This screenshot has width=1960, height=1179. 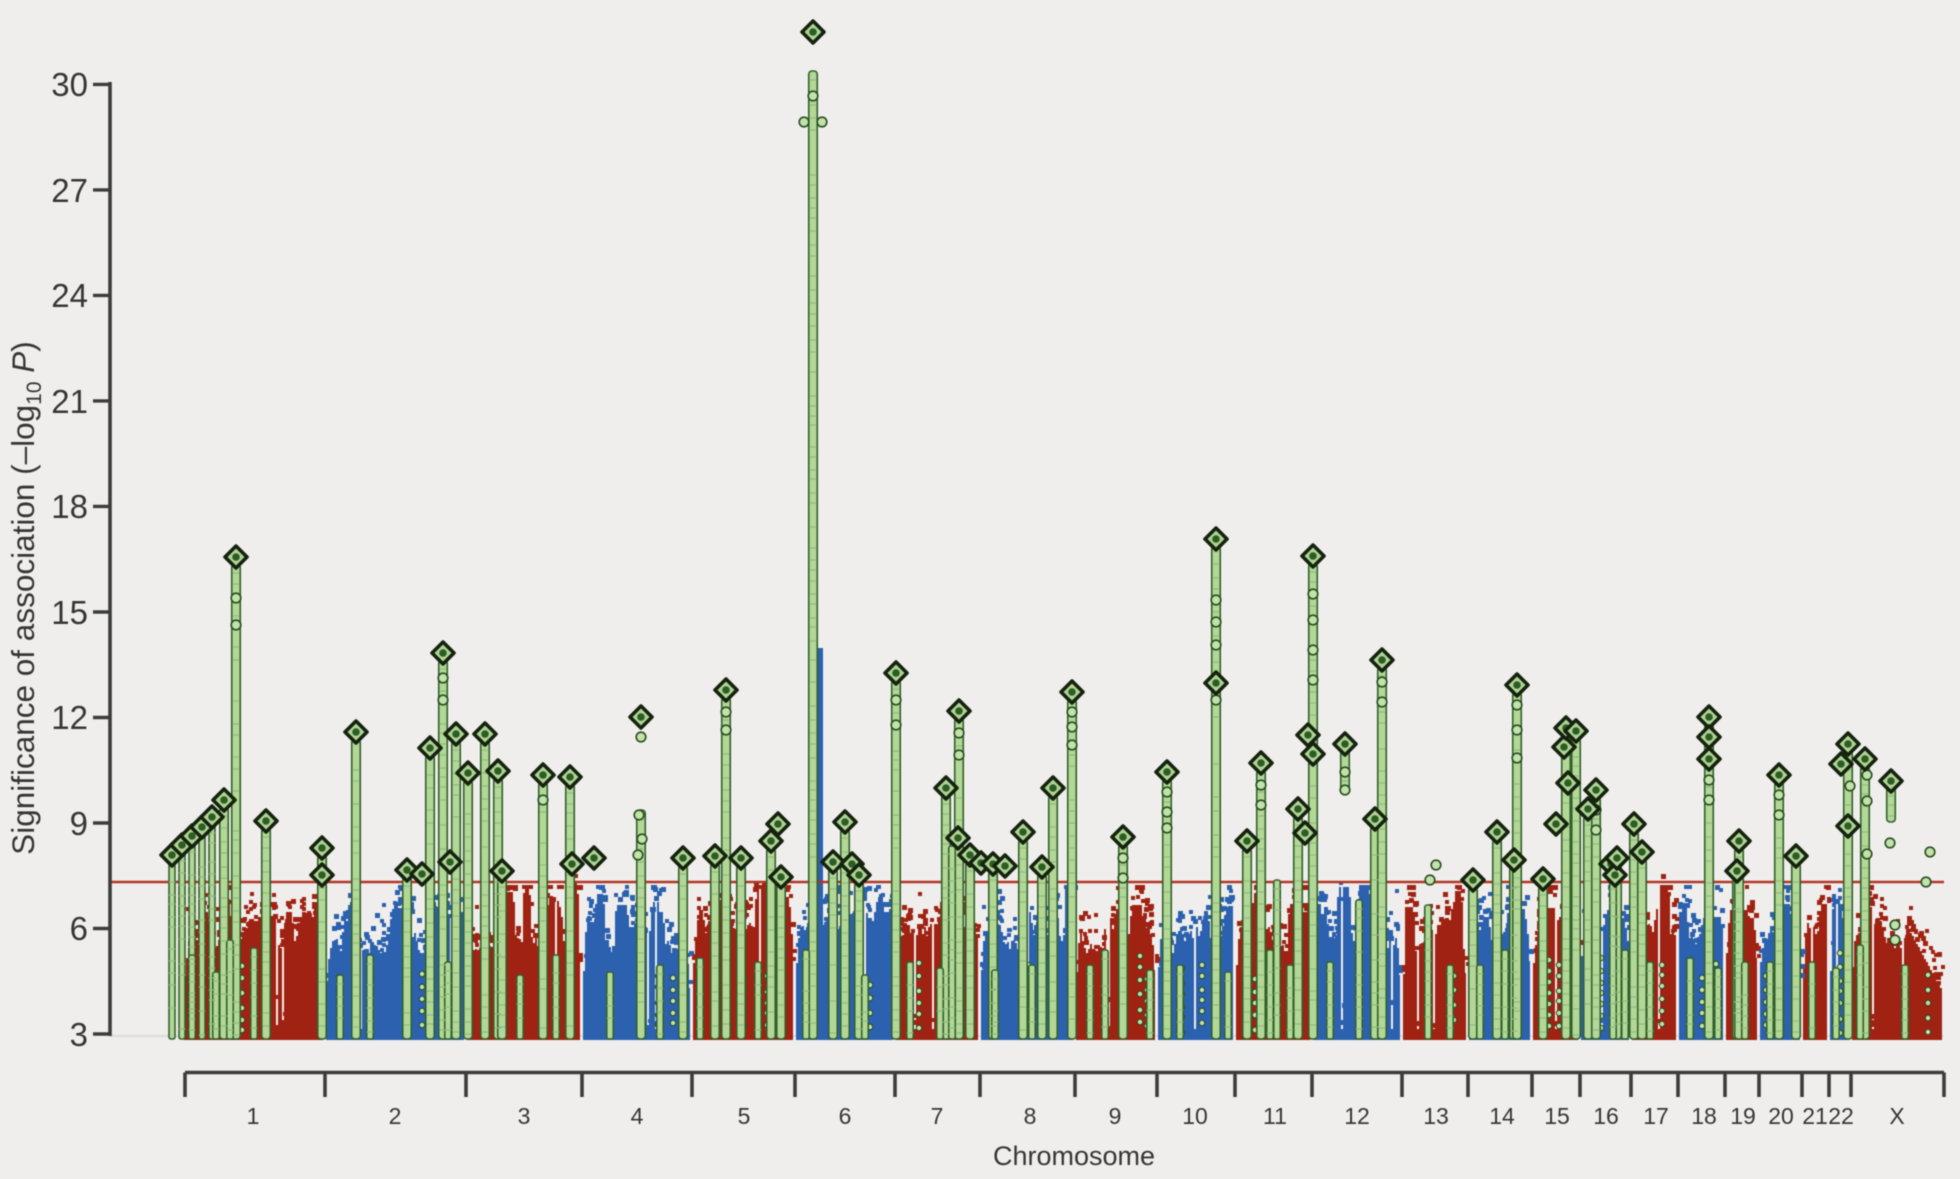 I want to click on svg-text: 5, so click(x=744, y=1116).